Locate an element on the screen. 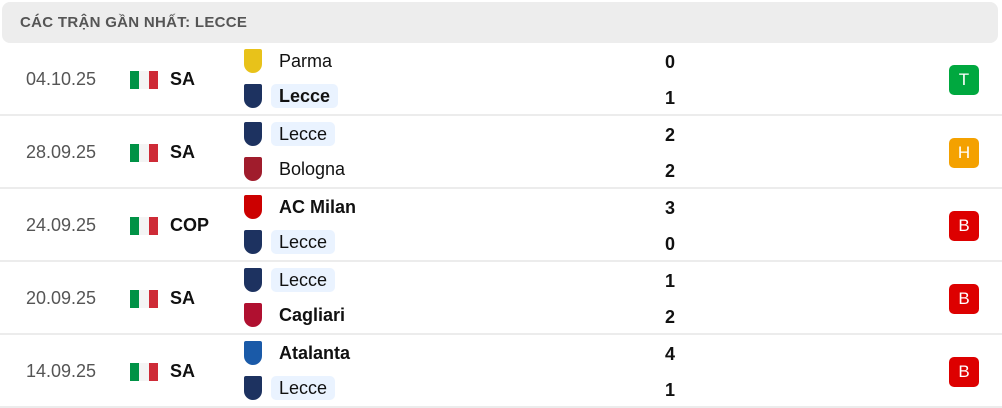  team-name: Cagliari is located at coordinates (312, 315).